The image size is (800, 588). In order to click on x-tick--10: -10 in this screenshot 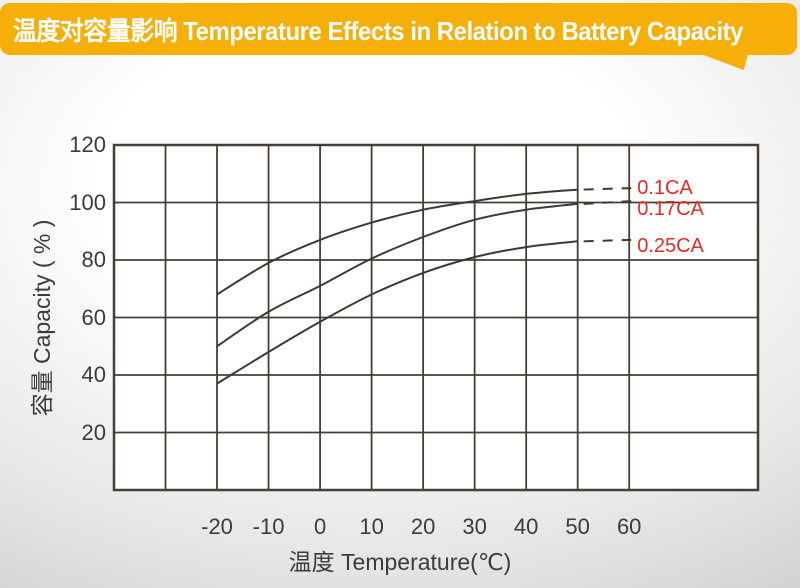, I will do `click(268, 526)`.